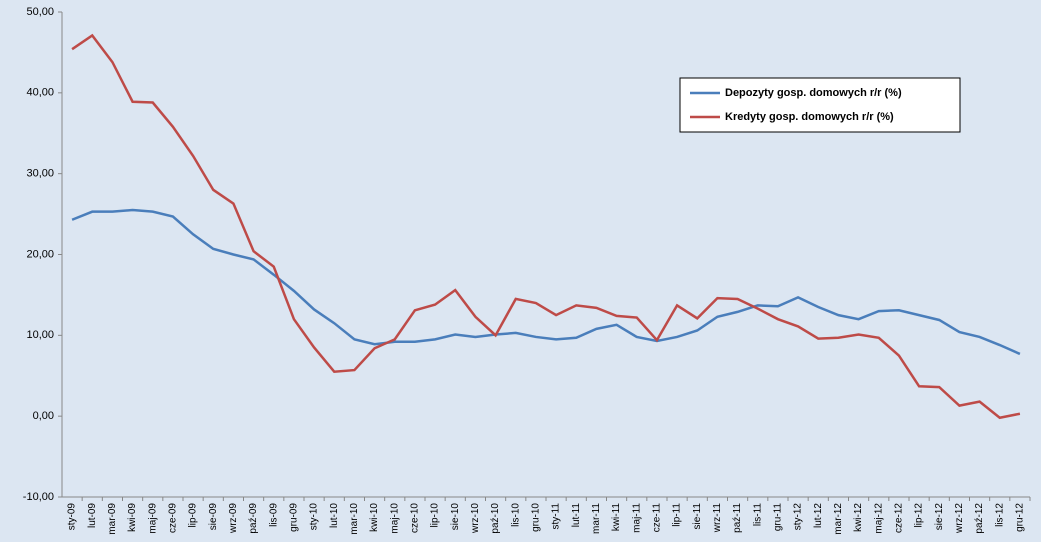  I want to click on x-tick-label: sty-10, so click(314, 517).